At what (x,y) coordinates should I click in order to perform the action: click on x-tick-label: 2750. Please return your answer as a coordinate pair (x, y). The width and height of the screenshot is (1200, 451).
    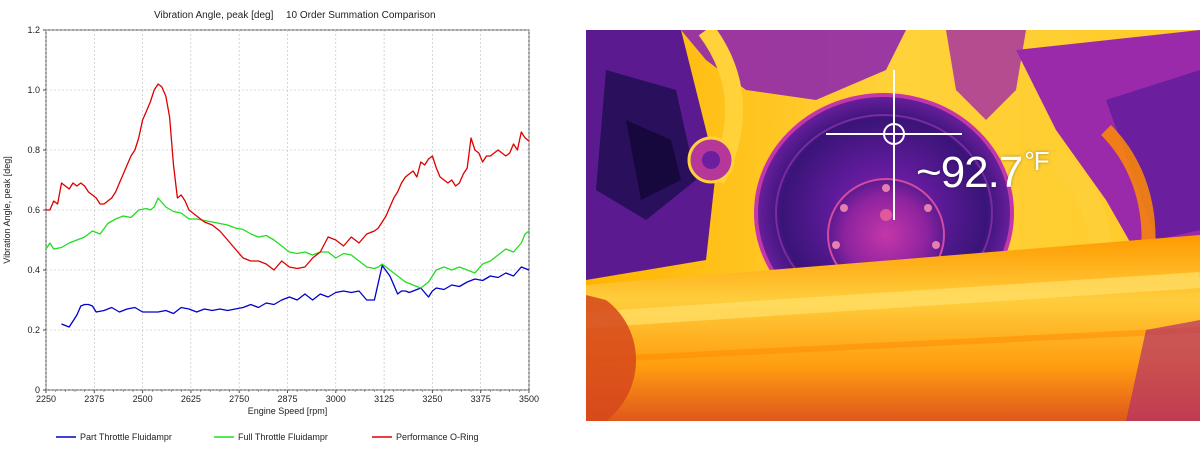
    Looking at the image, I should click on (239, 399).